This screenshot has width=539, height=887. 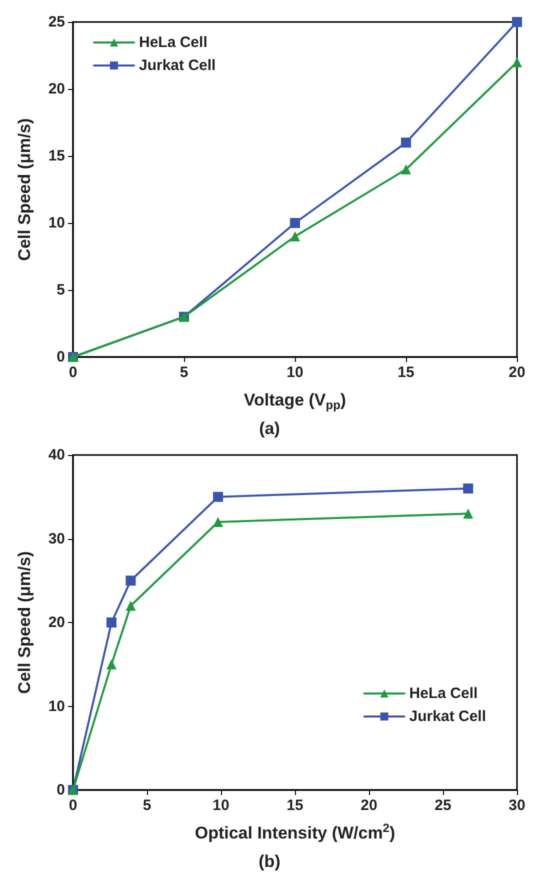 What do you see at coordinates (269, 428) in the screenshot?
I see `text: (a)` at bounding box center [269, 428].